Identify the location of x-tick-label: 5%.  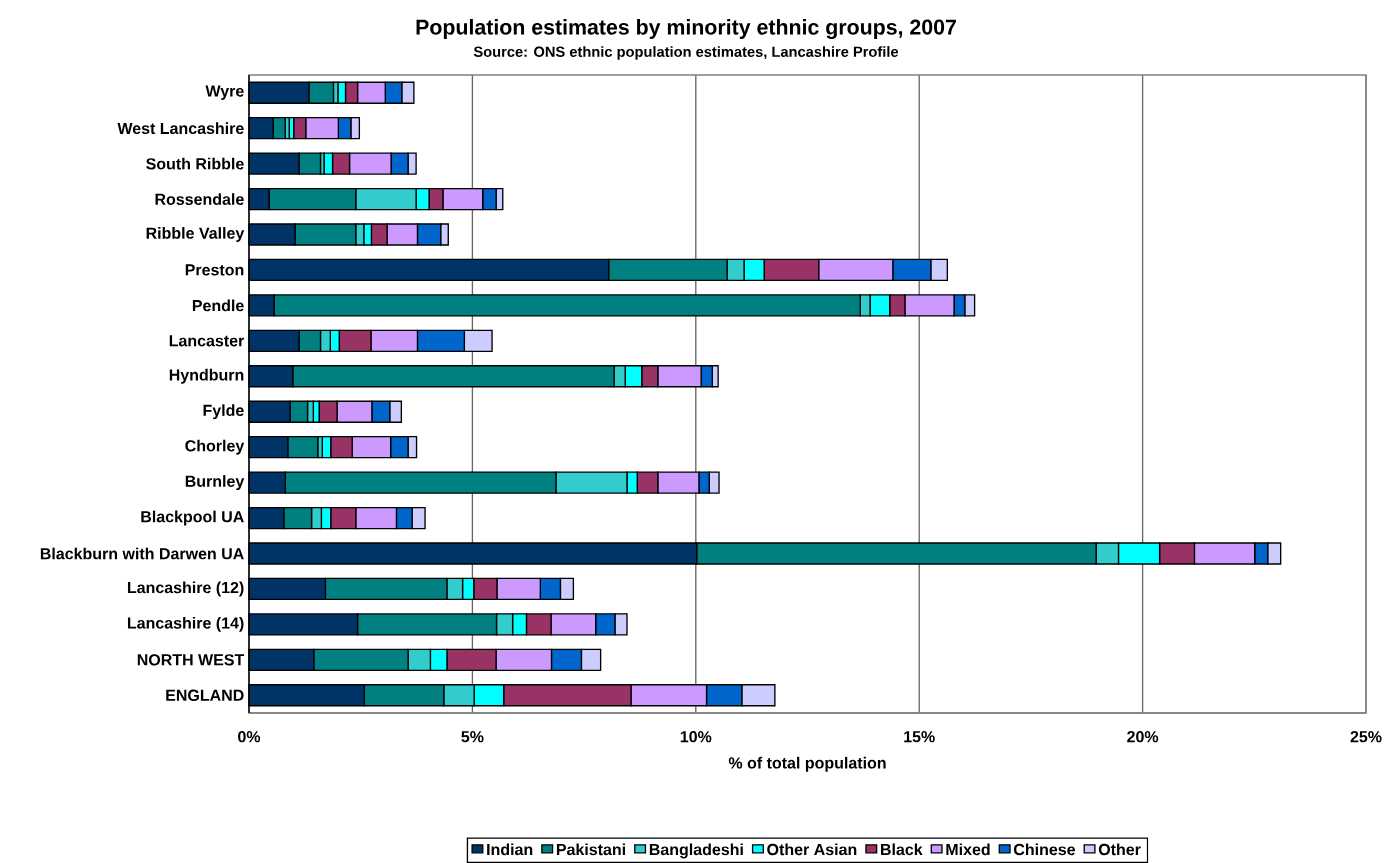
(472, 737).